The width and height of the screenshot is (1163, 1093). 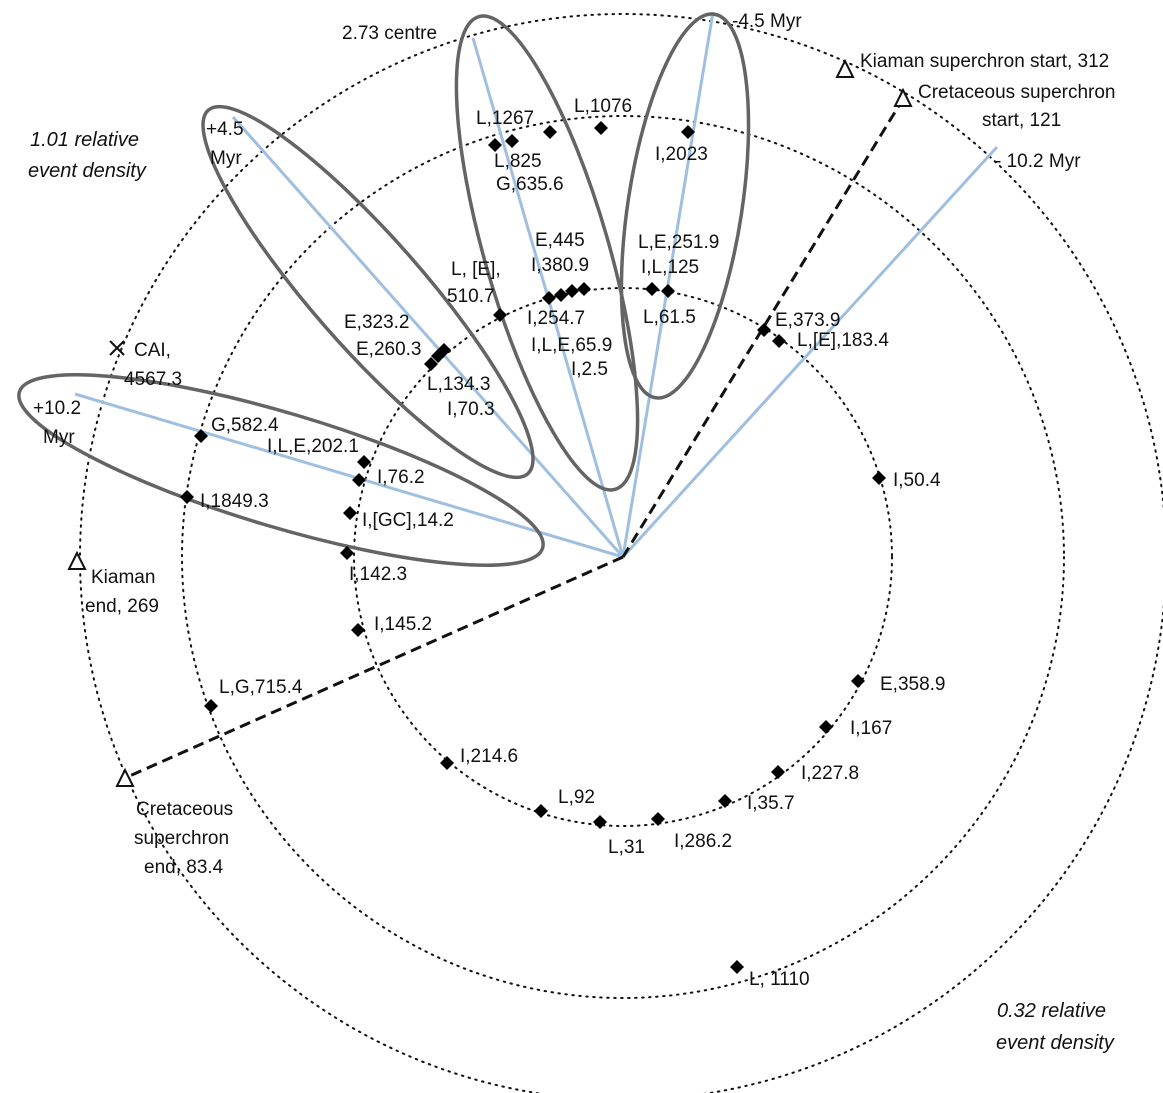 I want to click on event-label: L, 1110, so click(x=779, y=979).